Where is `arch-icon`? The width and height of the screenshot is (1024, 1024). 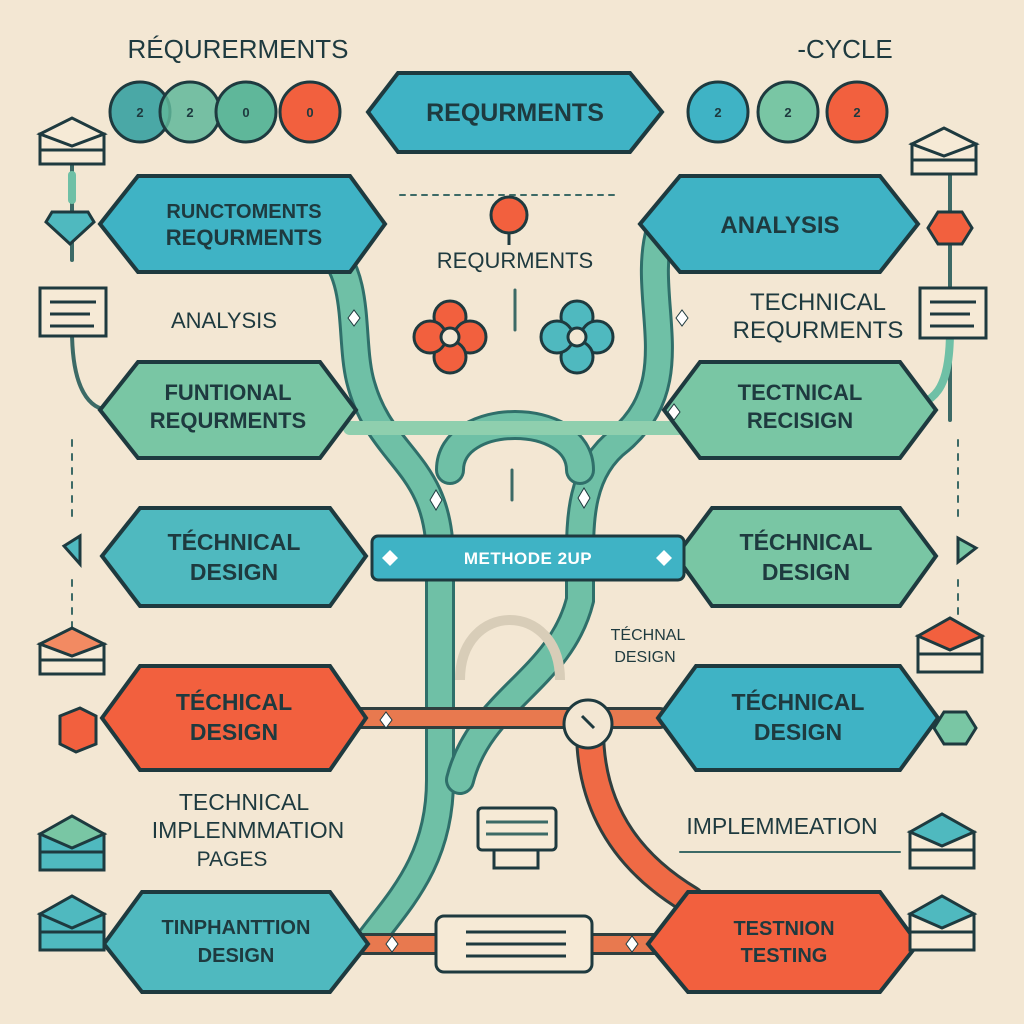
arch-icon is located at coordinates (510, 648).